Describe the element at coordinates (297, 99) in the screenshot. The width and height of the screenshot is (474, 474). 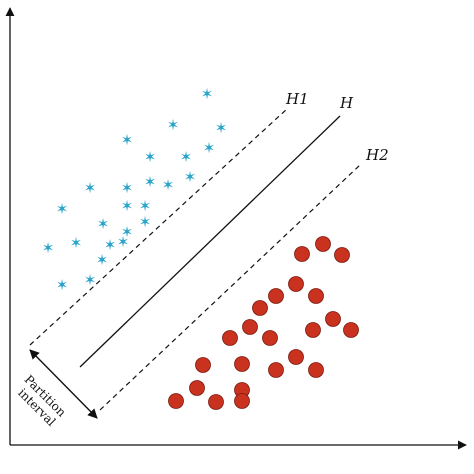
I see `label-h1: H1` at that location.